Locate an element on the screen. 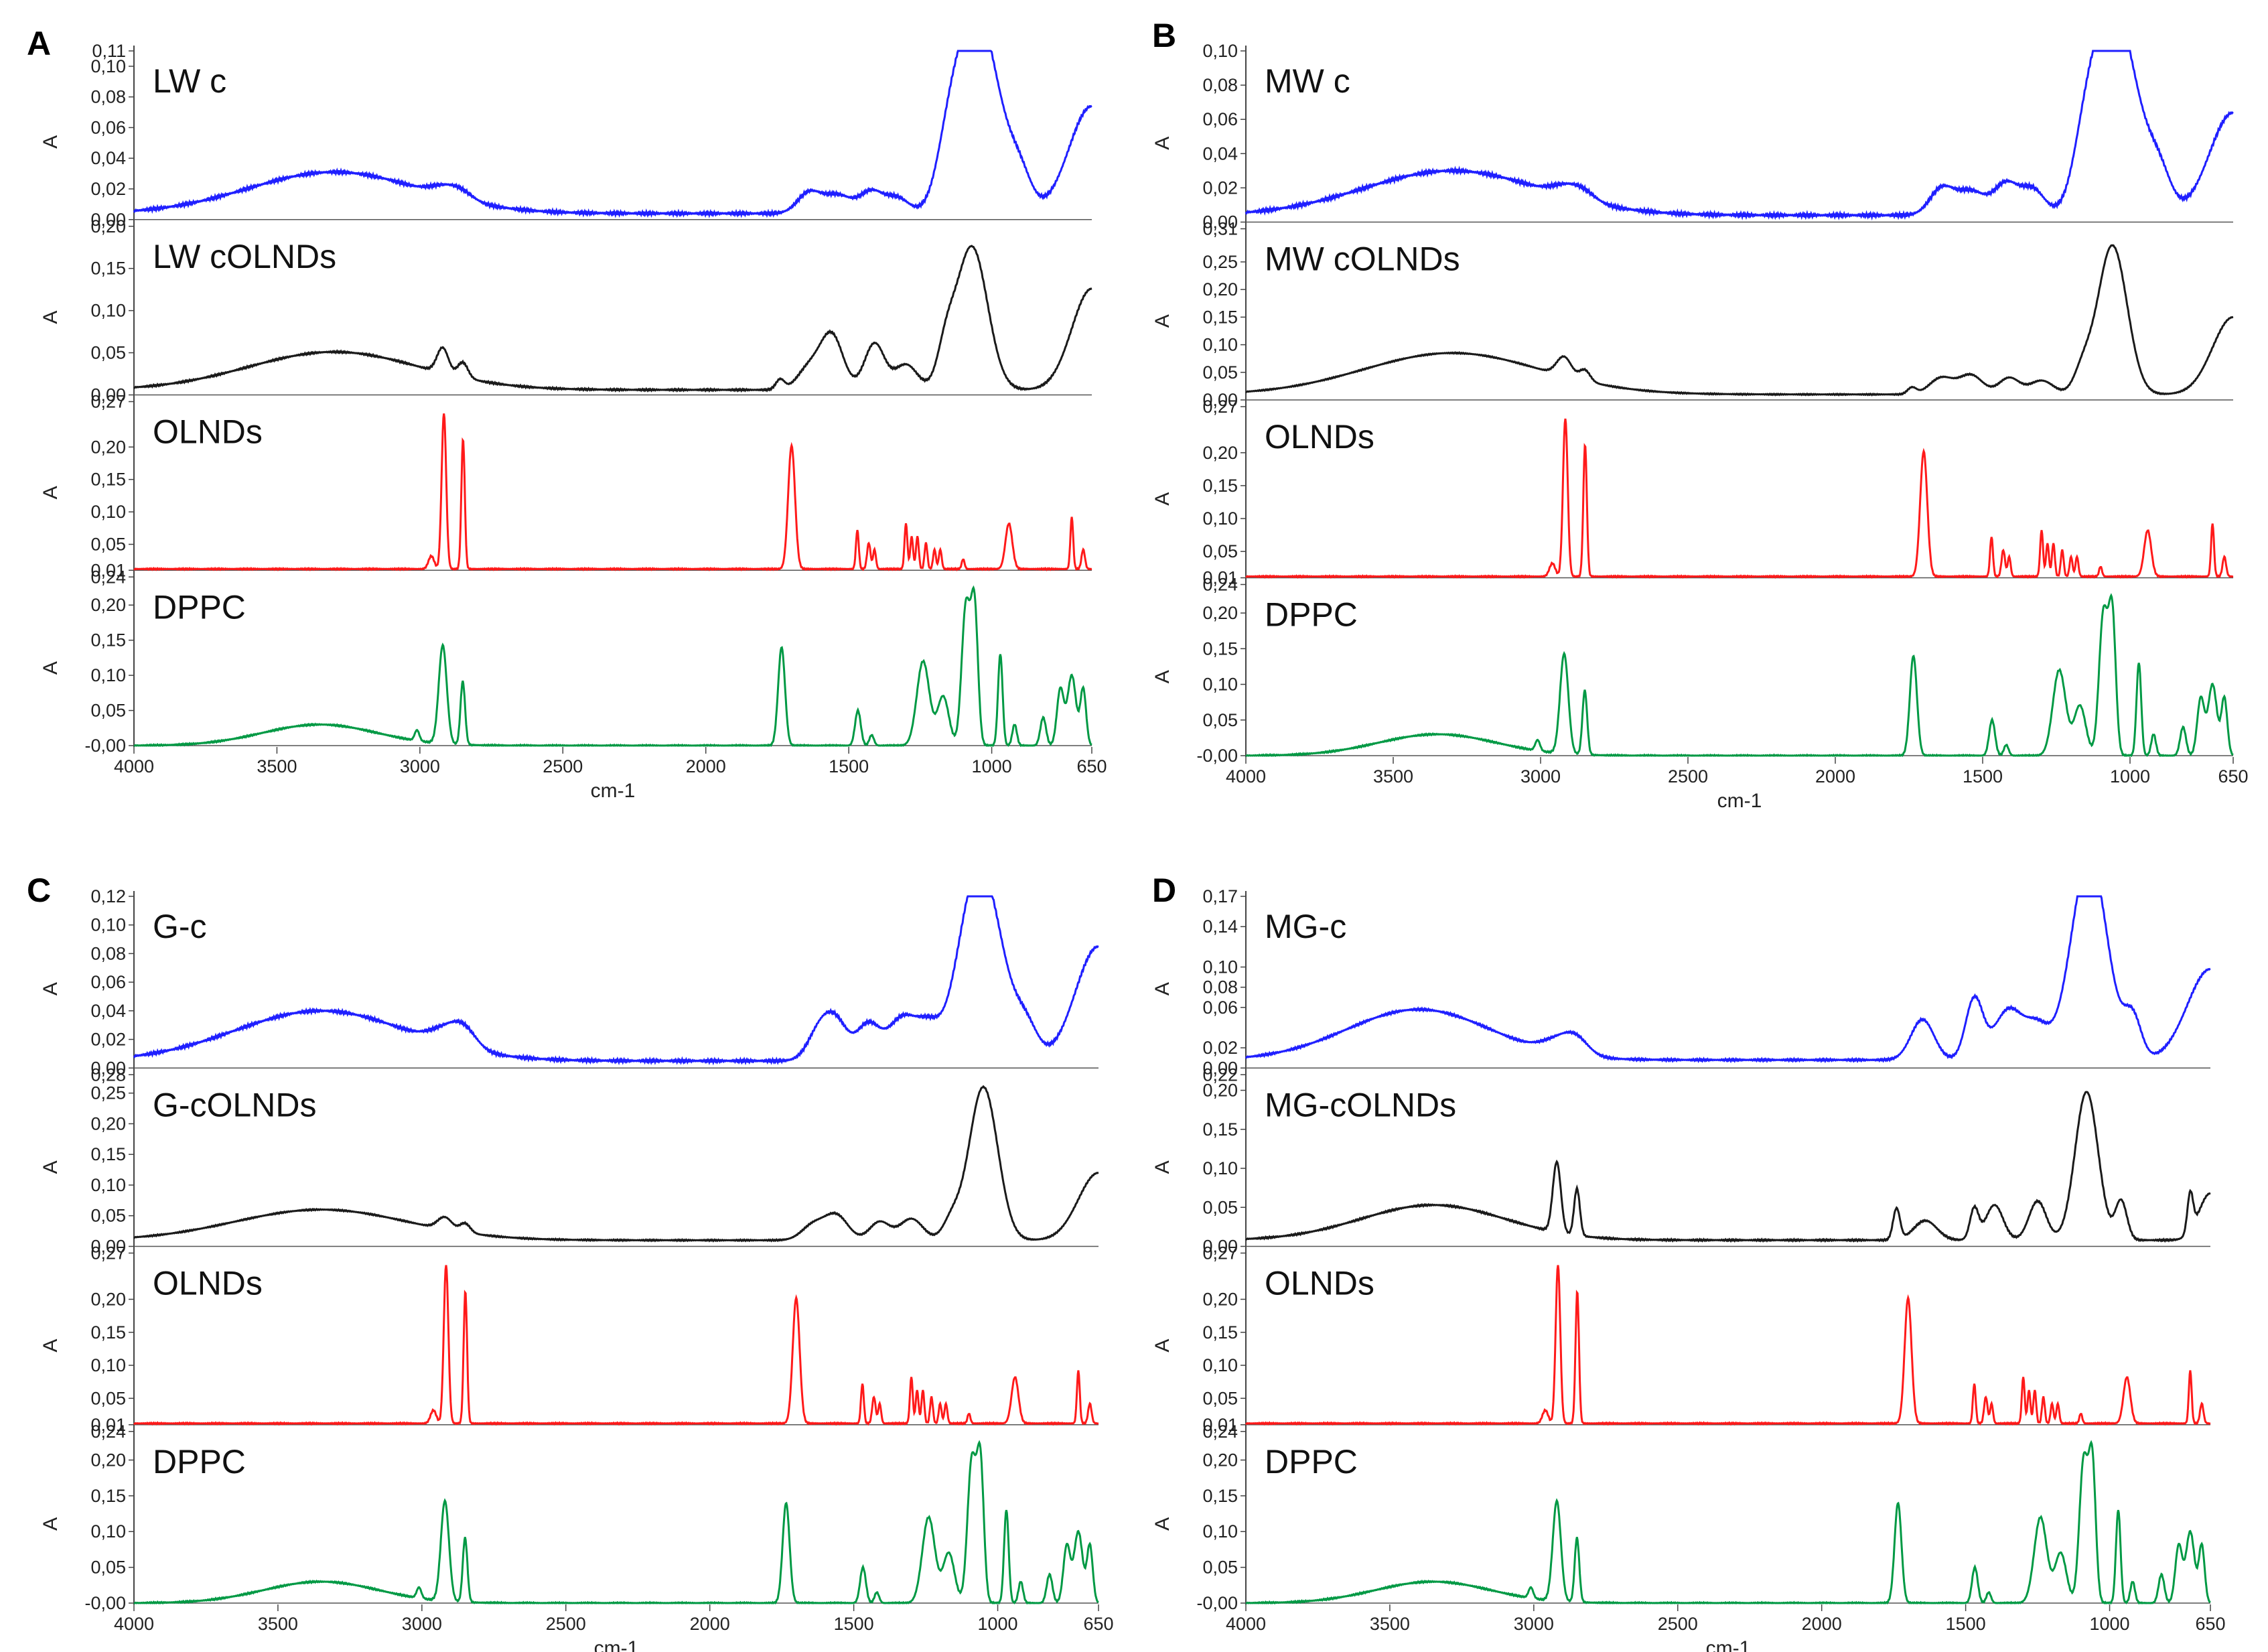 This screenshot has height=1652, width=2268. x-tick-label: 2000 is located at coordinates (710, 1624).